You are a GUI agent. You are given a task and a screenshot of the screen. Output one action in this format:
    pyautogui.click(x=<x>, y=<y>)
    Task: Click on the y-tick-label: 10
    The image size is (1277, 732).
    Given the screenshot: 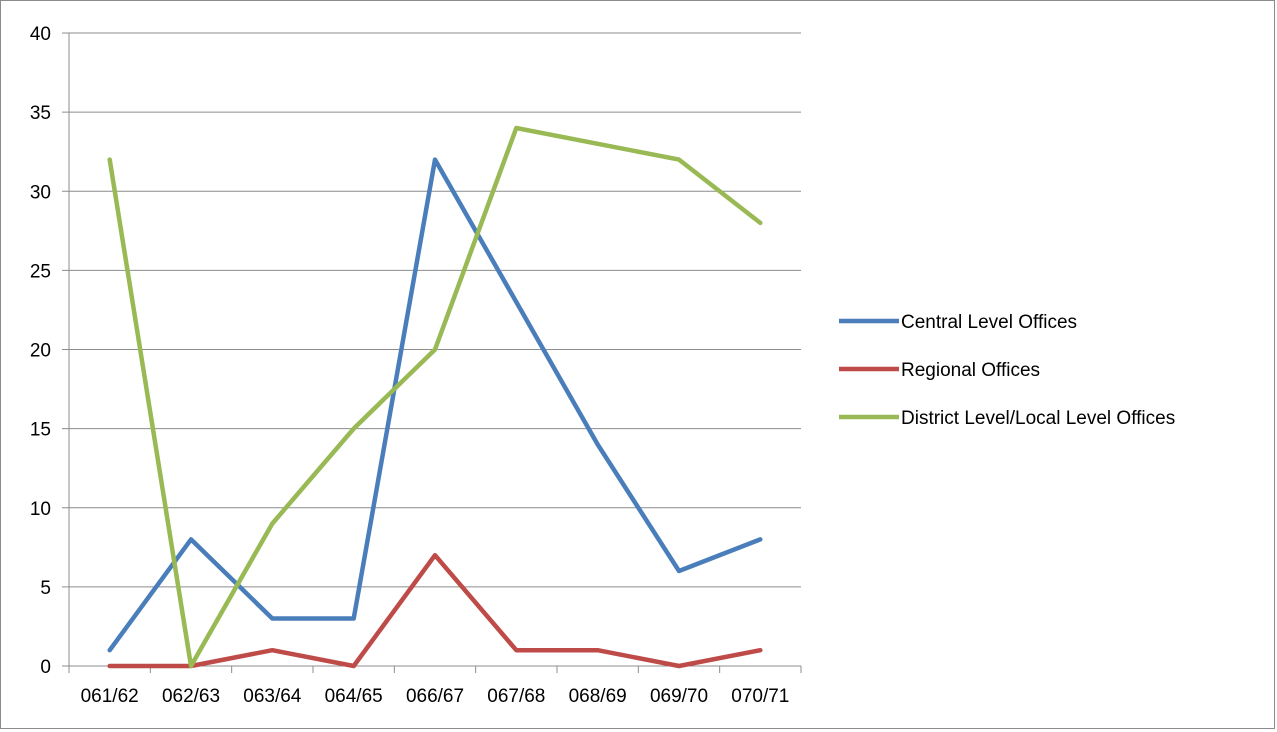 What is the action you would take?
    pyautogui.click(x=40, y=509)
    